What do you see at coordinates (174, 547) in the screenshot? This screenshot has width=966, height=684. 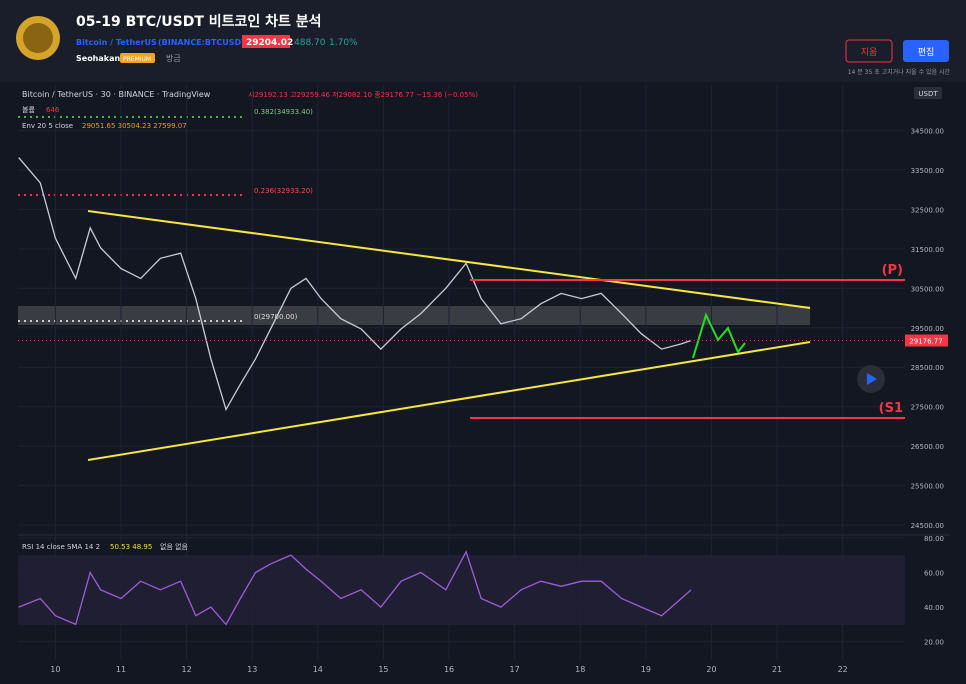 I see `legend-rsi-extra: 없음 없음` at bounding box center [174, 547].